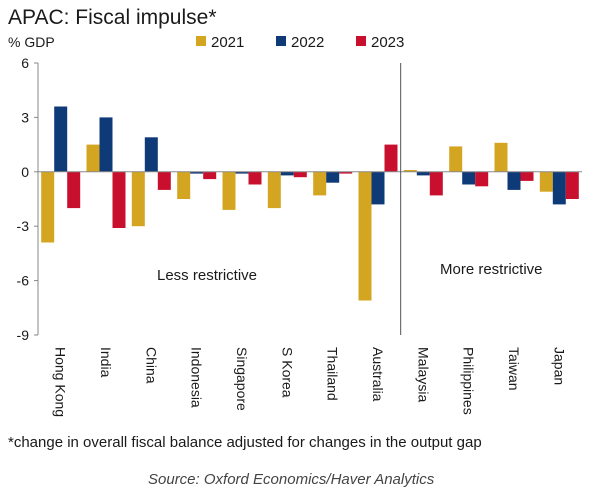 This screenshot has width=602, height=495. Describe the element at coordinates (61, 139) in the screenshot. I see `bar-hong-kong-2022` at that location.